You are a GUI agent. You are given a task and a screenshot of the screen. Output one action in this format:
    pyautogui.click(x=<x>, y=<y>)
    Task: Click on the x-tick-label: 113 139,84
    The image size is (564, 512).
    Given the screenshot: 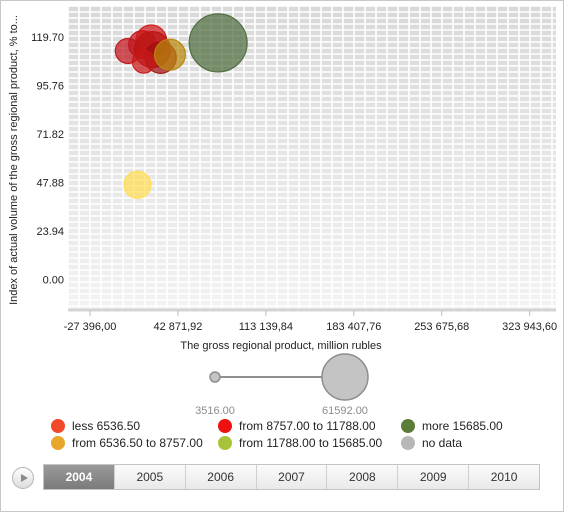 What is the action you would take?
    pyautogui.click(x=266, y=327)
    